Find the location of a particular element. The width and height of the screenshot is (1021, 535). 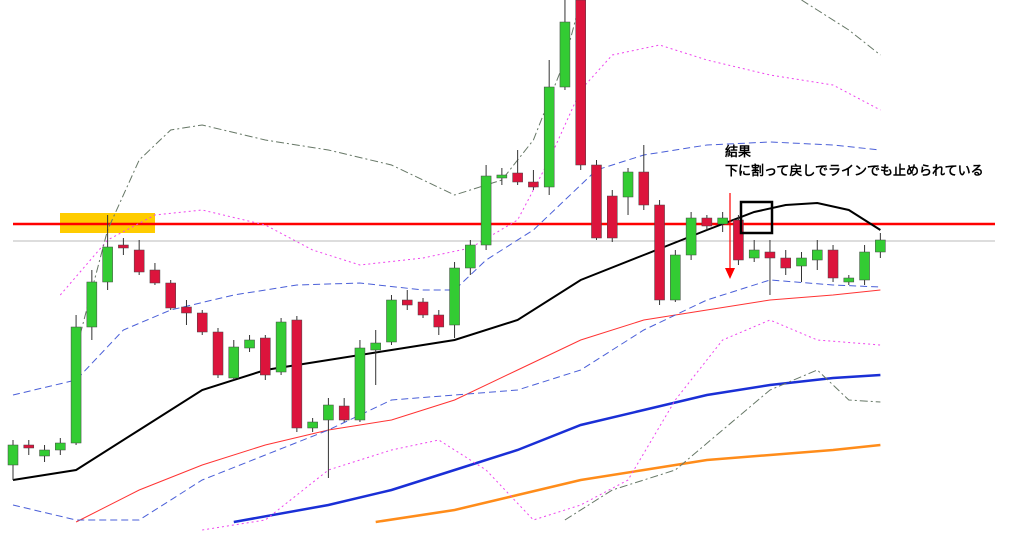

annotation-text: 下に割って戻しでラインでも止められている is located at coordinates (854, 171).